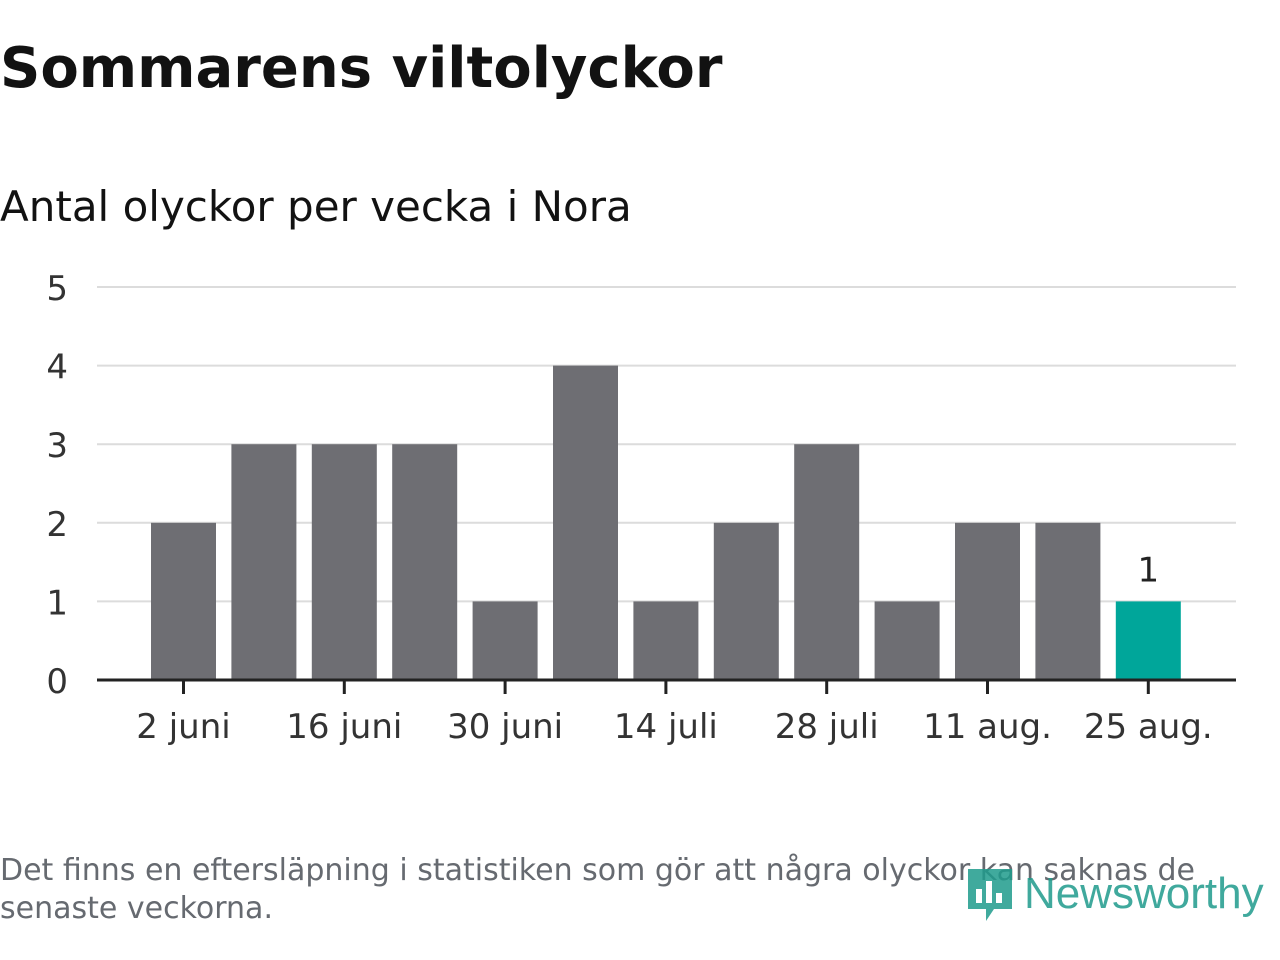 This screenshot has height=960, width=1280. I want to click on y-tick-label: 1, so click(57, 603).